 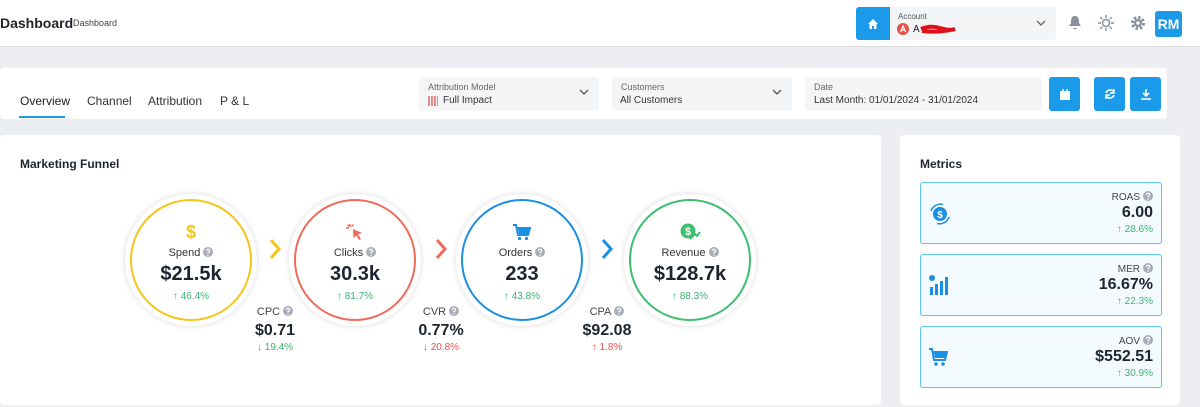 I want to click on metric-label: MER, so click(x=1135, y=269).